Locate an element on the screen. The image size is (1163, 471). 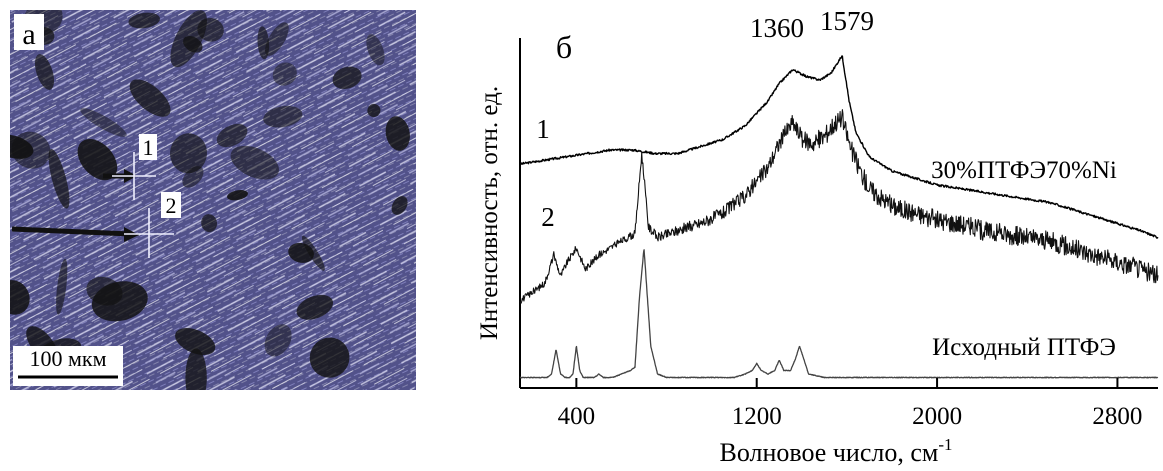
point-2-label-box is located at coordinates (171, 205).